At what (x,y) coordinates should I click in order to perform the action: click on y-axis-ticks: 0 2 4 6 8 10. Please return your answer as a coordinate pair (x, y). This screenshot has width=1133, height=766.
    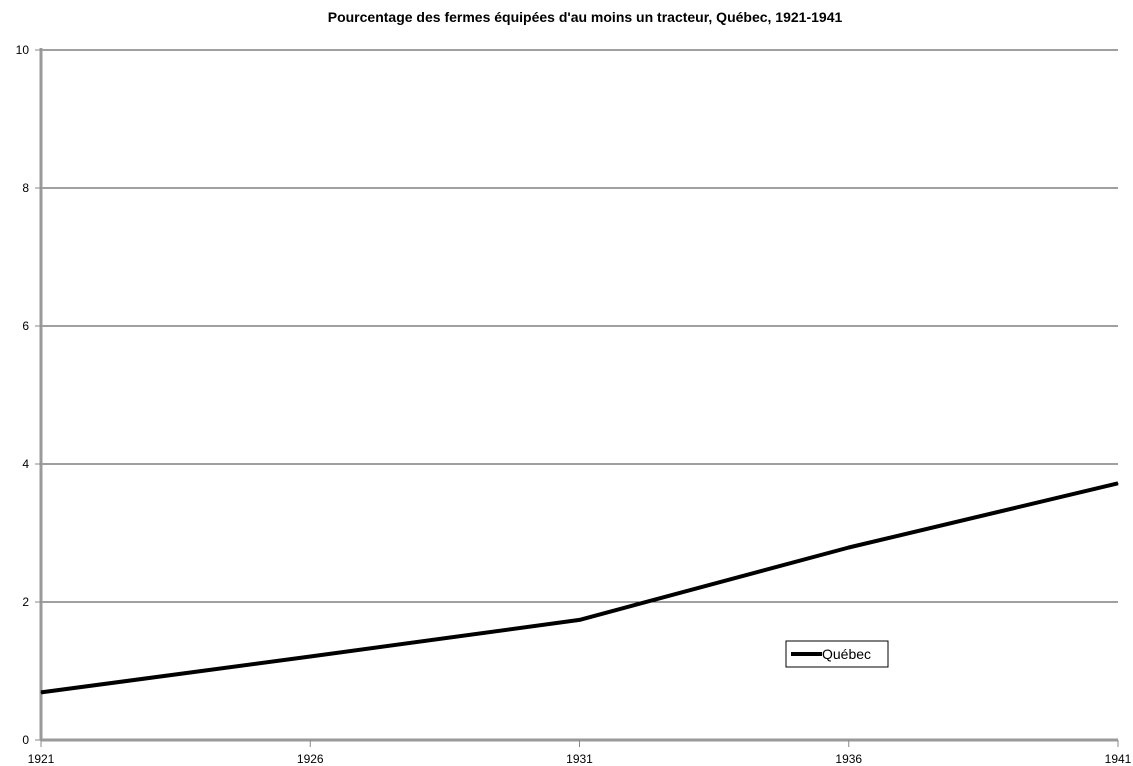
    Looking at the image, I should click on (28, 395).